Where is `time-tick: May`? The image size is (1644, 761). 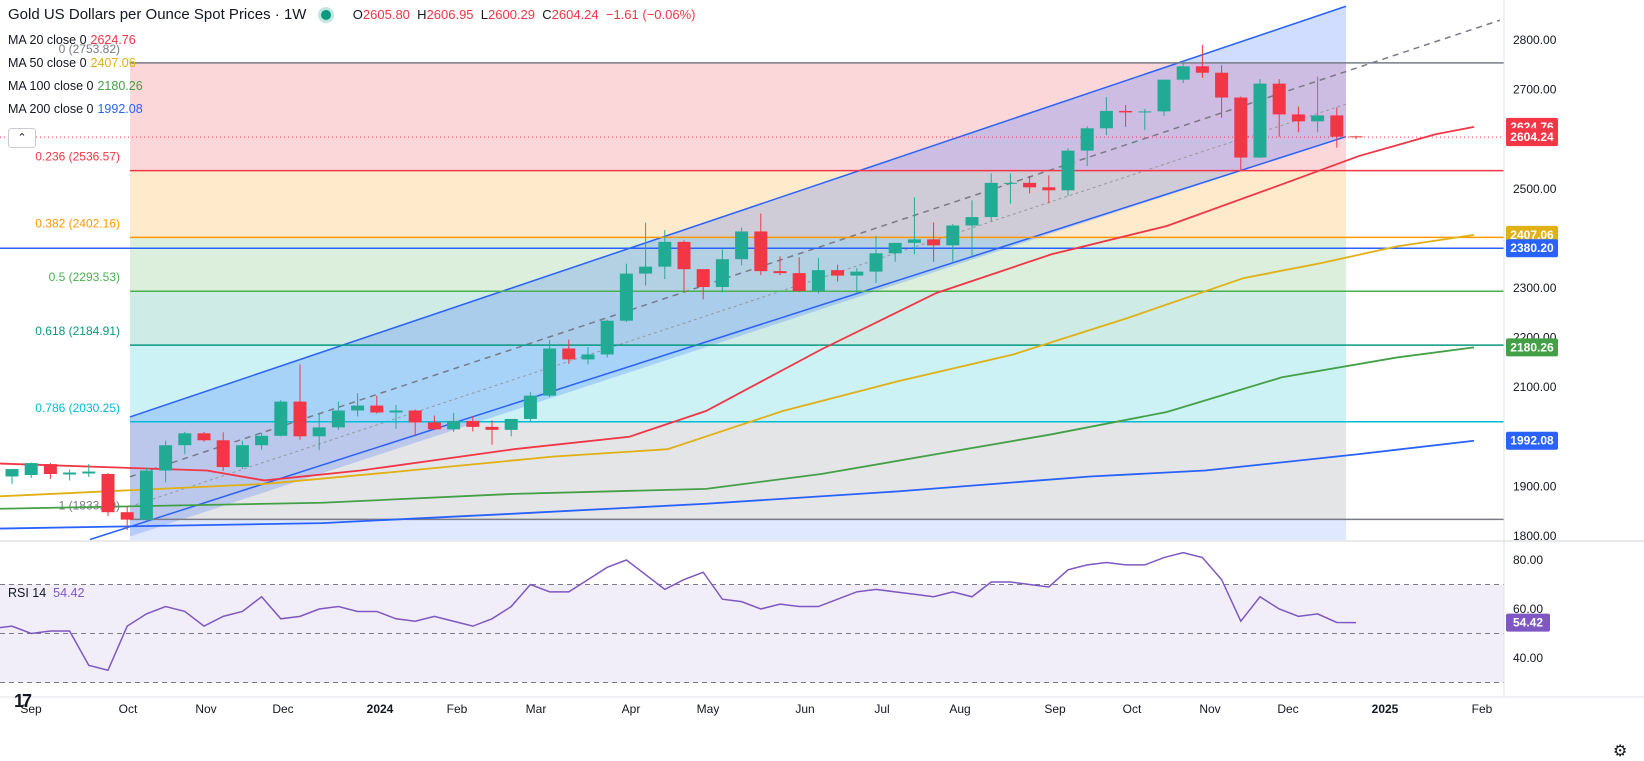
time-tick: May is located at coordinates (708, 709).